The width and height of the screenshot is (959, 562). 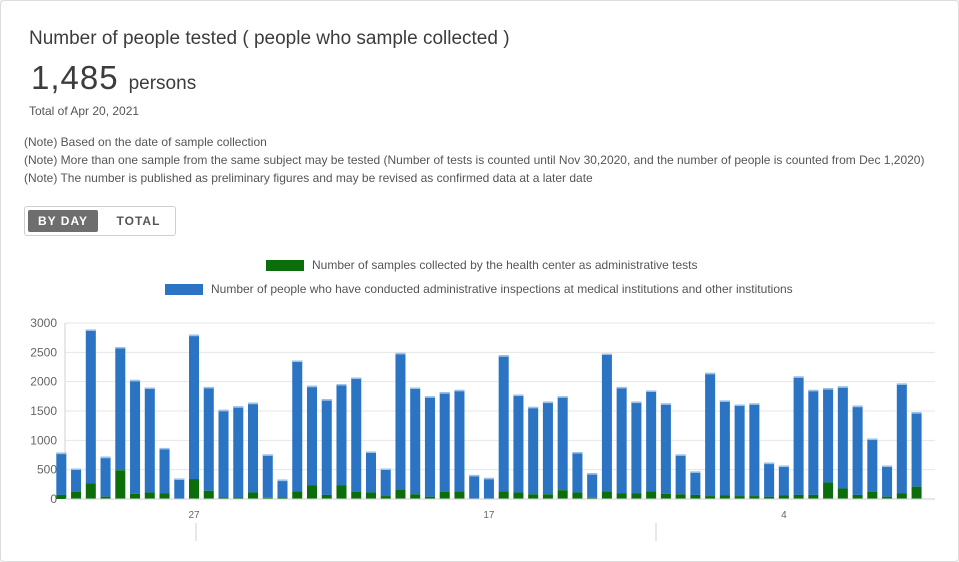 I want to click on total-button: TOTAL, so click(x=138, y=221).